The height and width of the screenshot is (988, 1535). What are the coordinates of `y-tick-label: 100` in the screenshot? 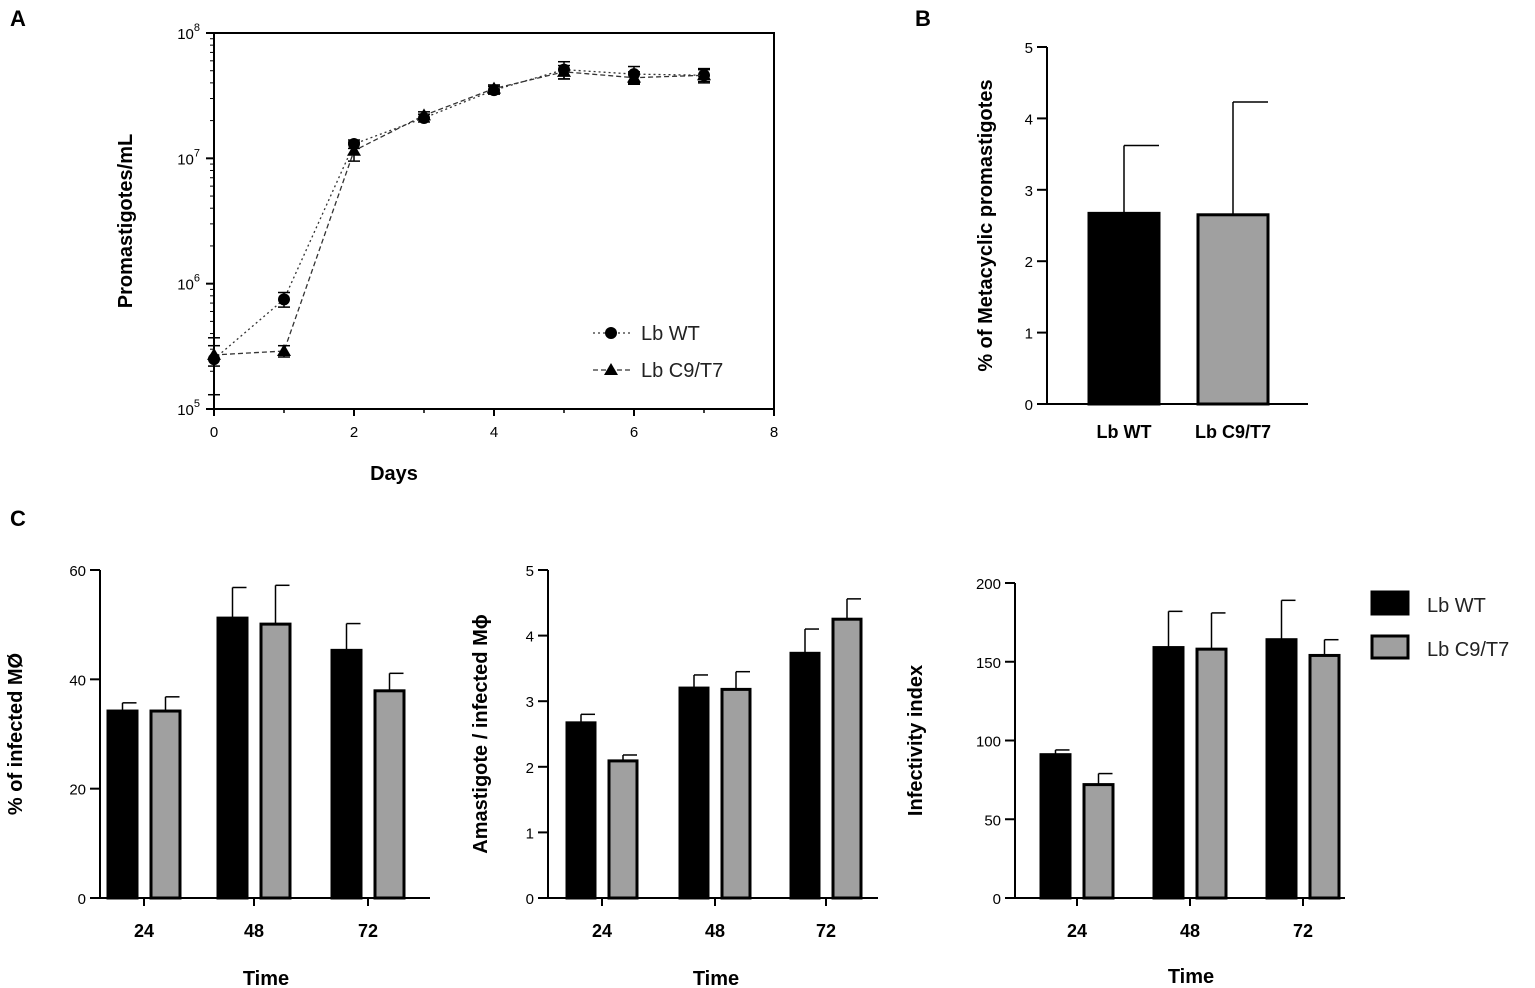 It's located at (988, 742).